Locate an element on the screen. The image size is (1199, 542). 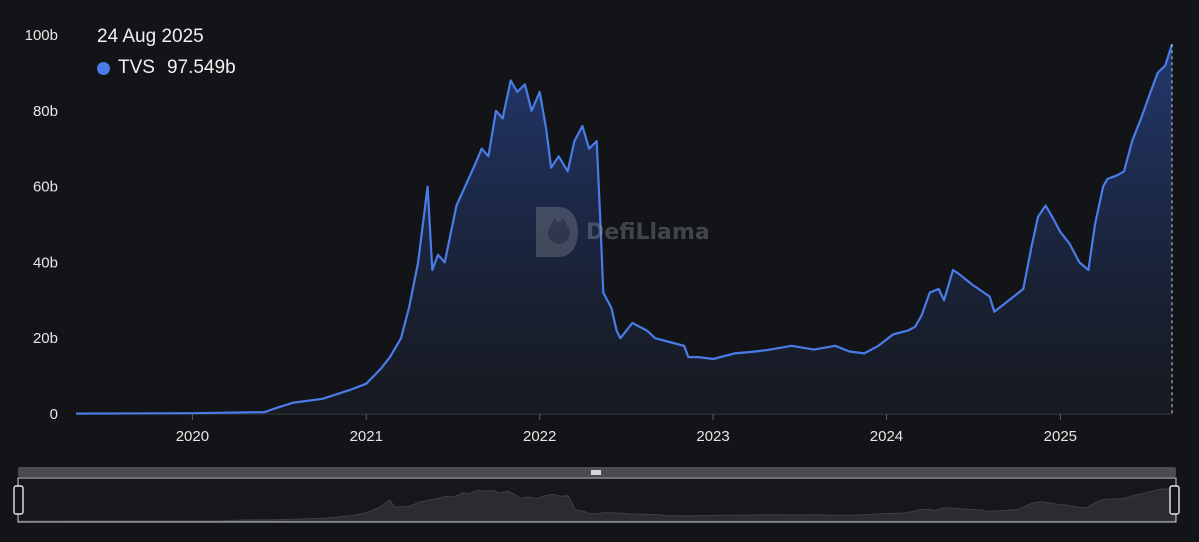
chart-tooltip: 24 Aug 2025 TVS 97.549b is located at coordinates (166, 52).